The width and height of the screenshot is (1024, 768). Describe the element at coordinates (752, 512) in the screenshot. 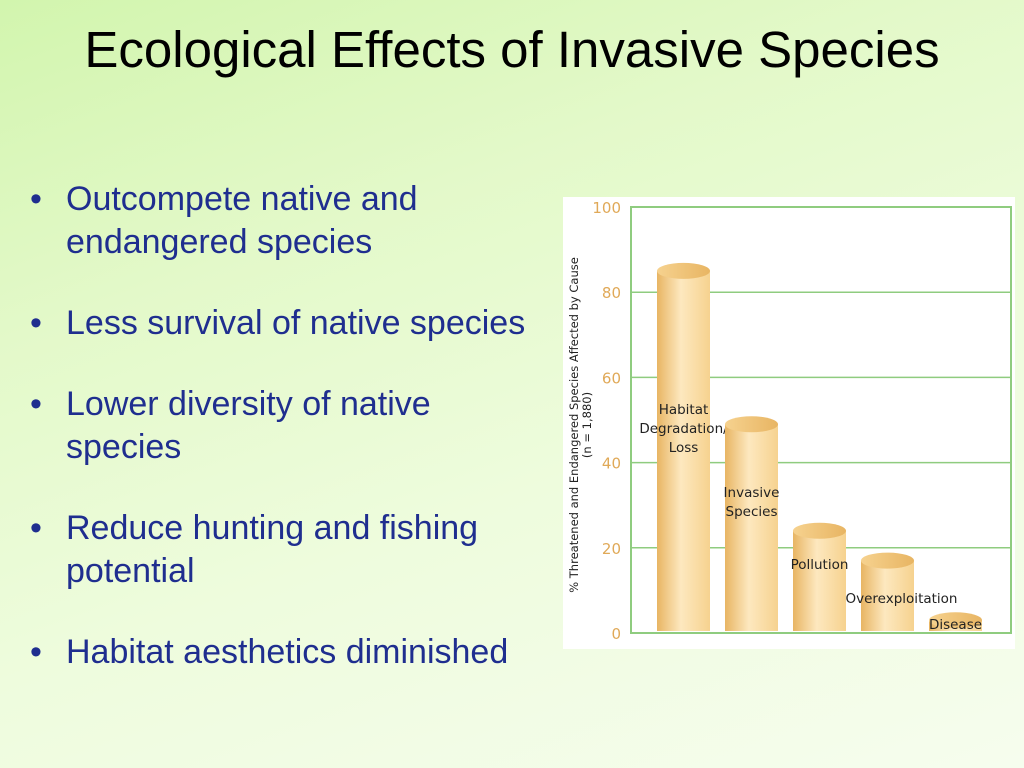

I see `category-label: Species` at that location.